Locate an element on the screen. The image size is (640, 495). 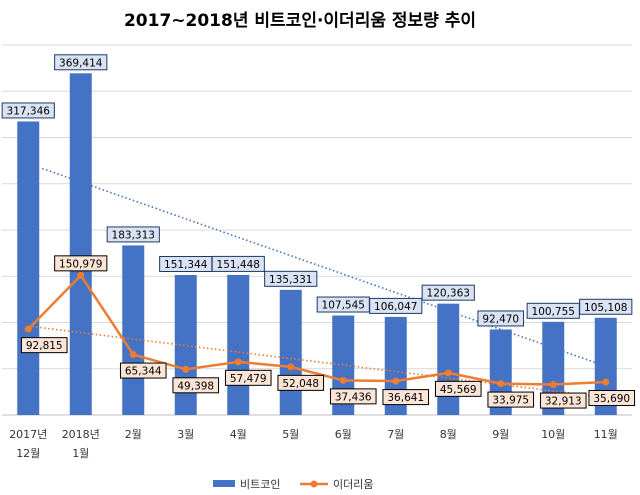
data-label: 52,048 is located at coordinates (301, 382).